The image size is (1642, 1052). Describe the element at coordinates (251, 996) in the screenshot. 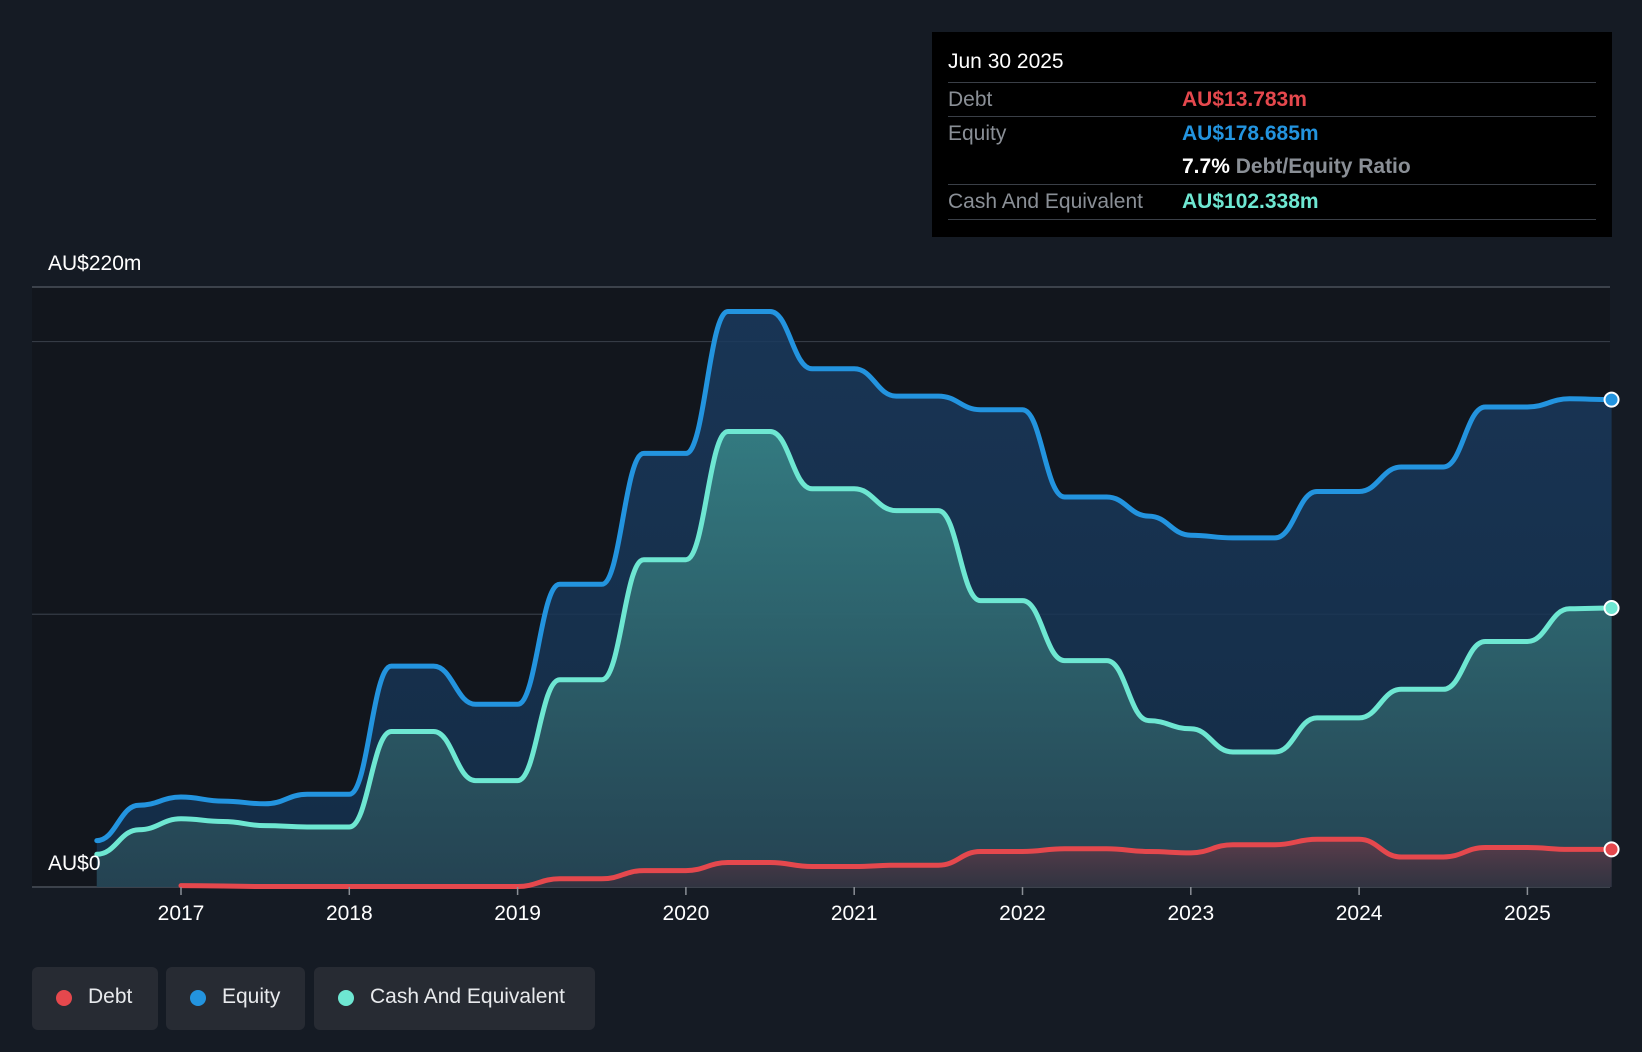

I see `legend-label-equity: Equity` at that location.